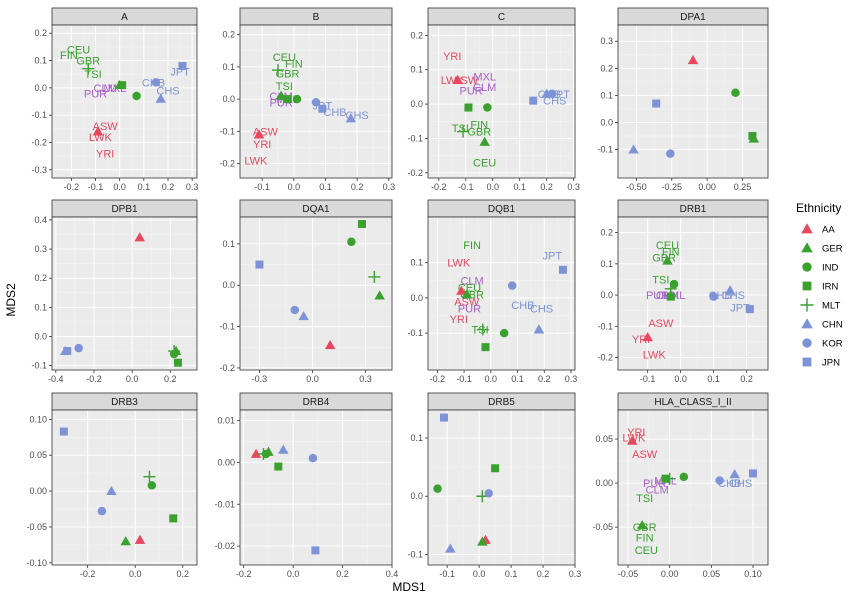 This screenshot has height=597, width=850. What do you see at coordinates (821, 363) in the screenshot?
I see `legend-item-jpn: JPN` at bounding box center [821, 363].